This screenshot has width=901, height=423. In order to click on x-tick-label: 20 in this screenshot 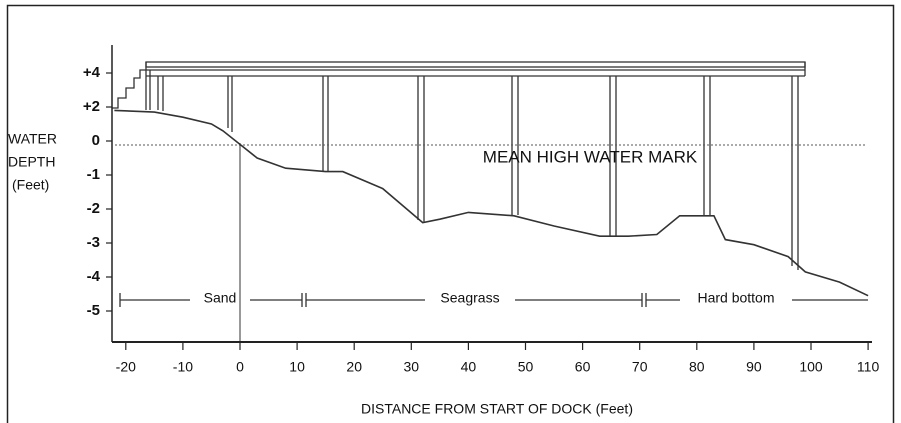, I will do `click(354, 367)`.